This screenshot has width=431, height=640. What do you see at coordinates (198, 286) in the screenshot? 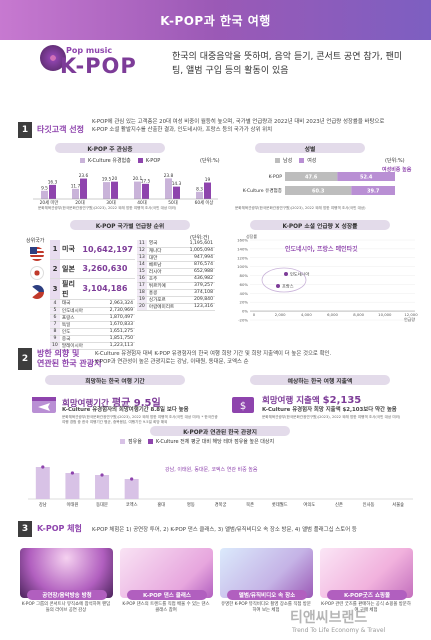
I see `rank-value: 379,257` at bounding box center [198, 286].